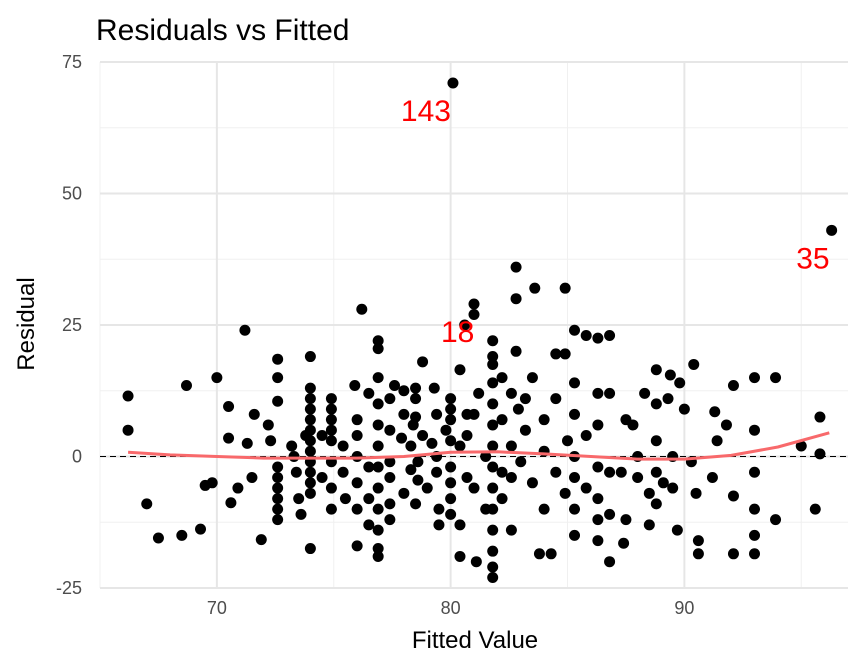  I want to click on y-tick-label: 50, so click(72, 194).